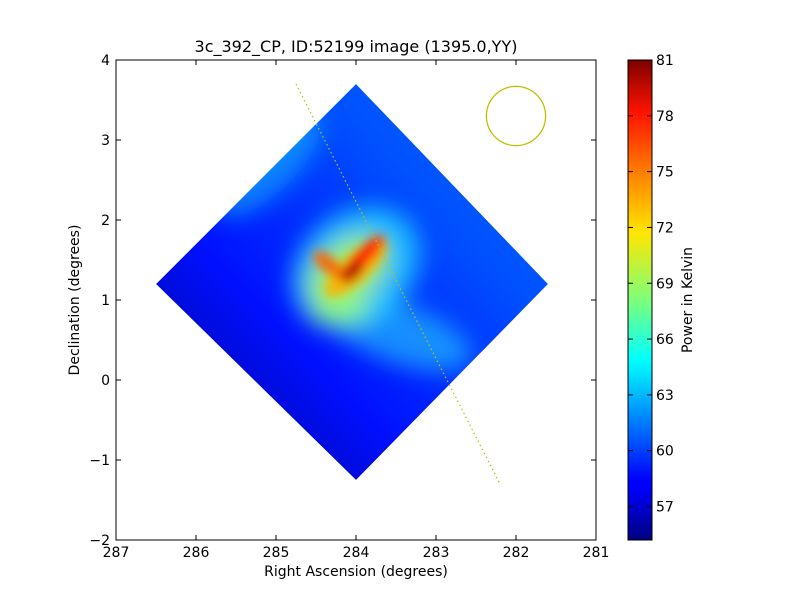 Image resolution: width=800 pixels, height=600 pixels. I want to click on y-tick-label: 2, so click(105, 221).